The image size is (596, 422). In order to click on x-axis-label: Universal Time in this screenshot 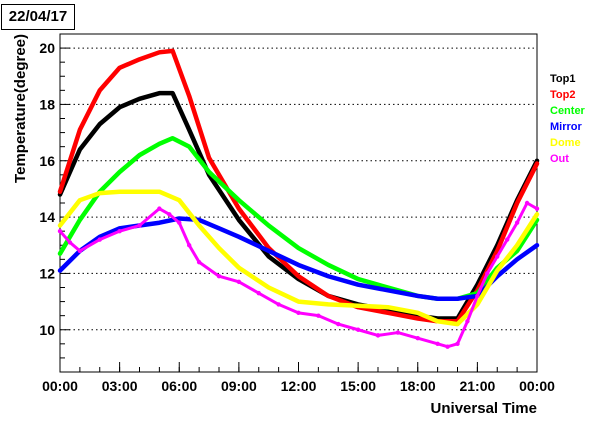, I will do `click(484, 408)`.